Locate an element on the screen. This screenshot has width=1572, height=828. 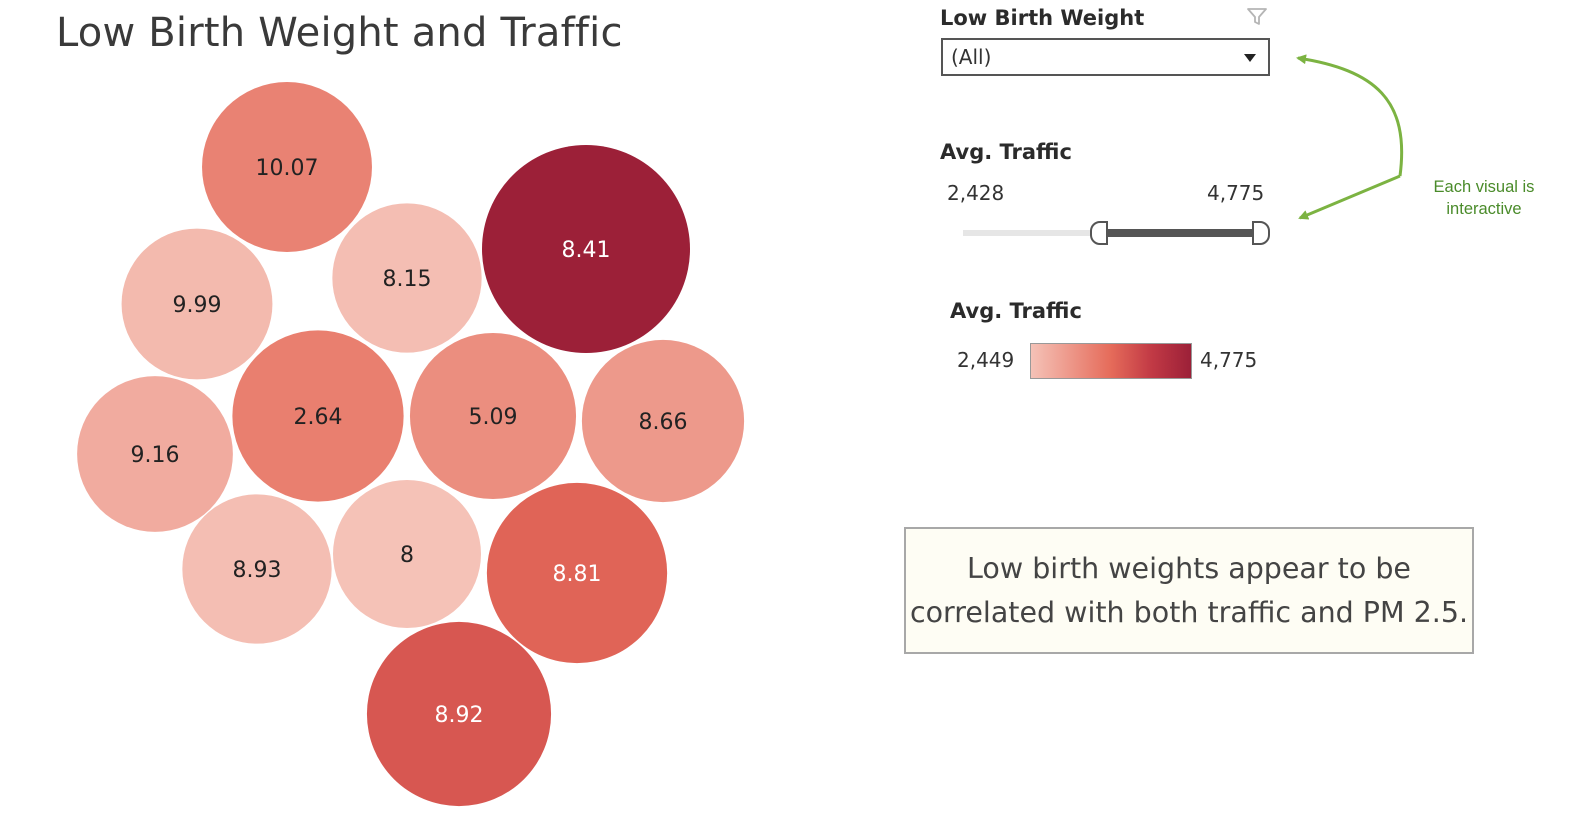
bubble-label: 8.81 is located at coordinates (577, 574).